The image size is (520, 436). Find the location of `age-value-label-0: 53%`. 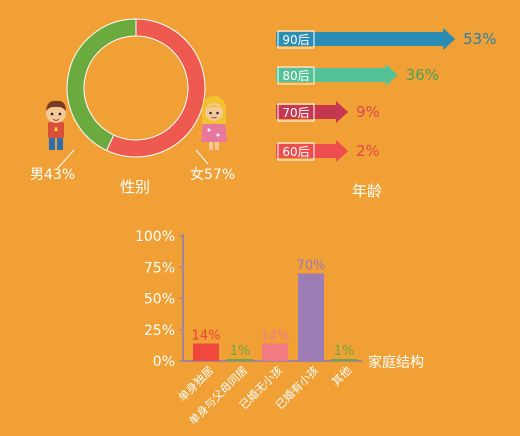

age-value-label-0: 53% is located at coordinates (479, 39).